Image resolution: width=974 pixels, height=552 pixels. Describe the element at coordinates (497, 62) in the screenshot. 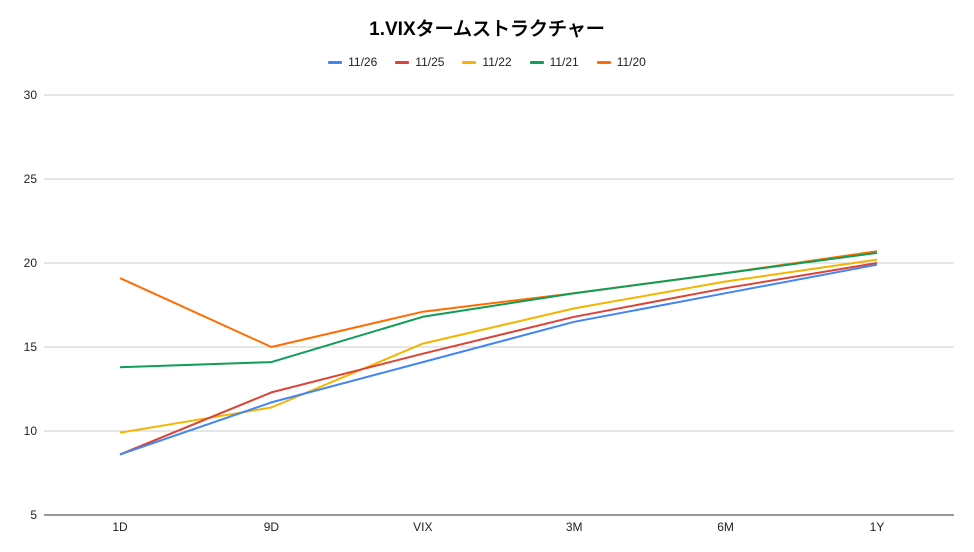

I see `legend-label: 11/22` at that location.